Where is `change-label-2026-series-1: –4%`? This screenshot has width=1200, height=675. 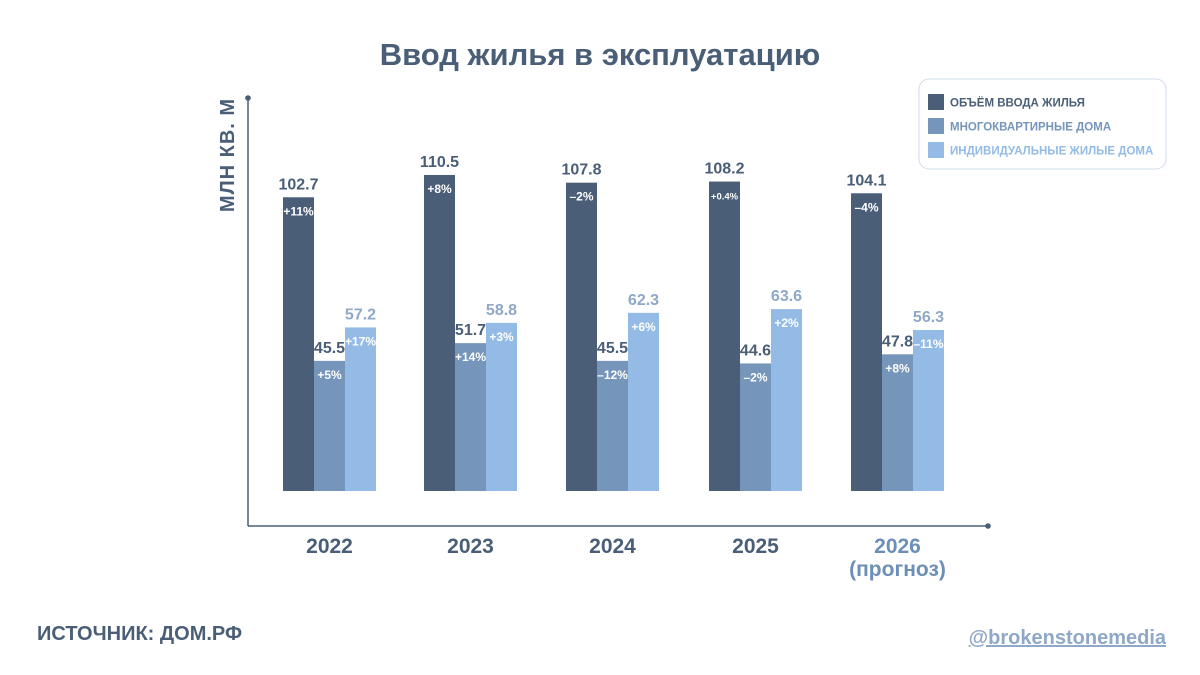
change-label-2026-series-1: –4% is located at coordinates (866, 207).